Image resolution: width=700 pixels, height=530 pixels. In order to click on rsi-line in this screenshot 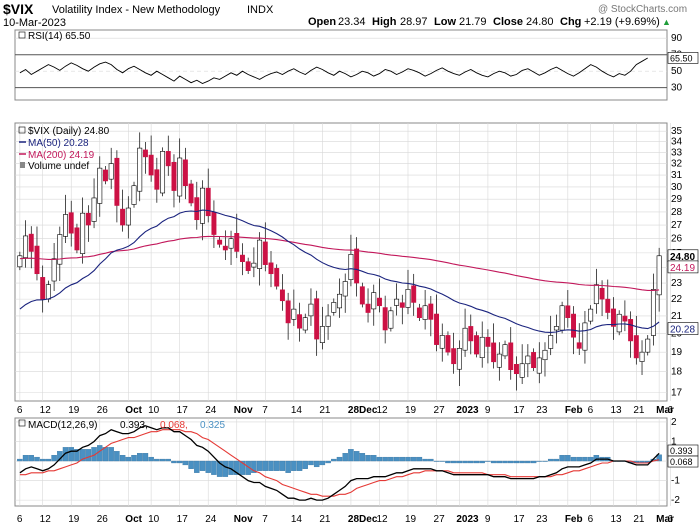, I will do `click(333, 71)`.